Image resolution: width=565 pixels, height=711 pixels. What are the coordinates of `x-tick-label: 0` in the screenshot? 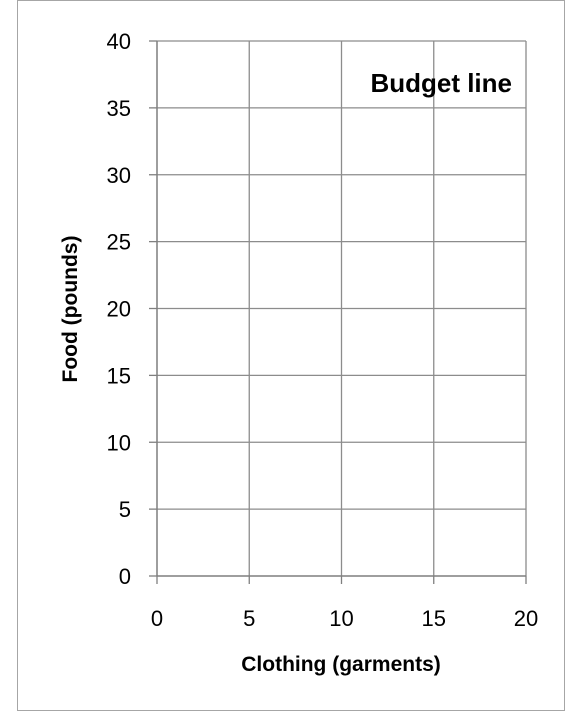 It's located at (157, 618).